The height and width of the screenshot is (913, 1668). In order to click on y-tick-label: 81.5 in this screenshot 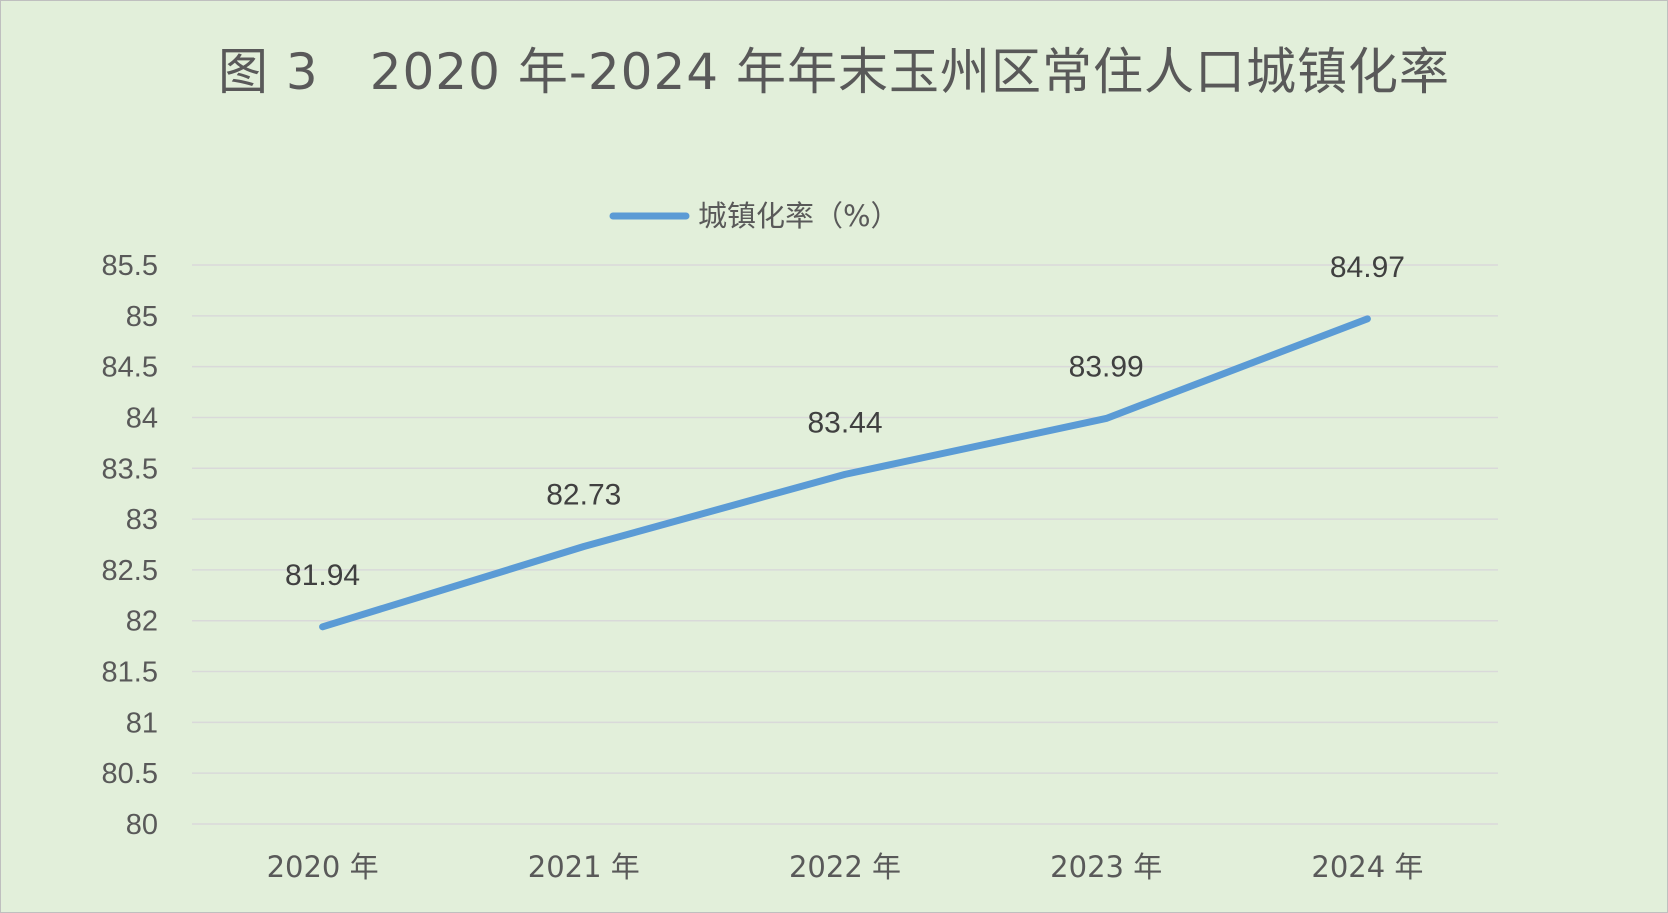, I will do `click(130, 673)`.